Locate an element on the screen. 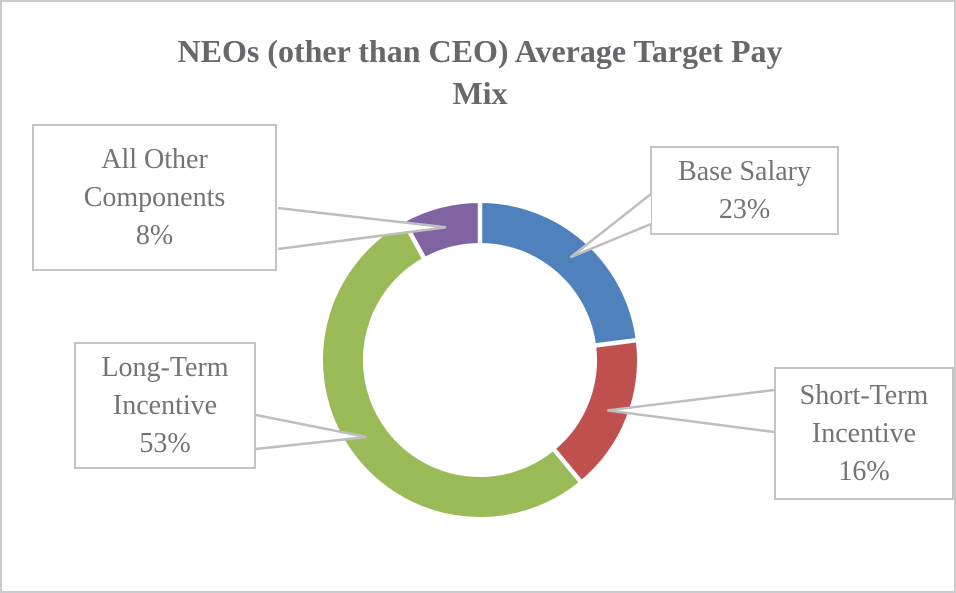  callout-label: Base Salary is located at coordinates (744, 171).